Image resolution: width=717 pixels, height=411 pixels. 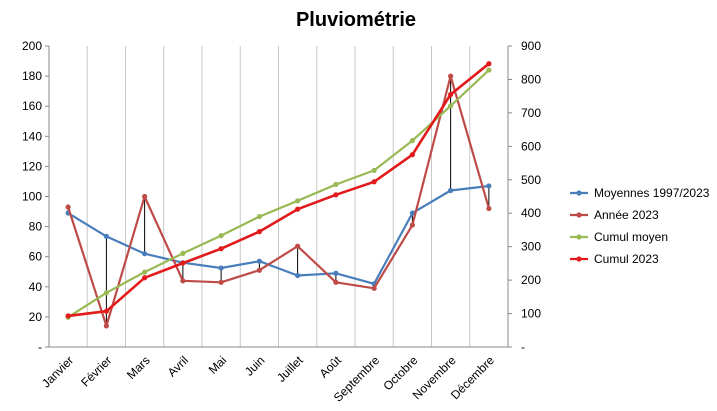 I want to click on legend-label: Cumul moyen, so click(x=631, y=237).